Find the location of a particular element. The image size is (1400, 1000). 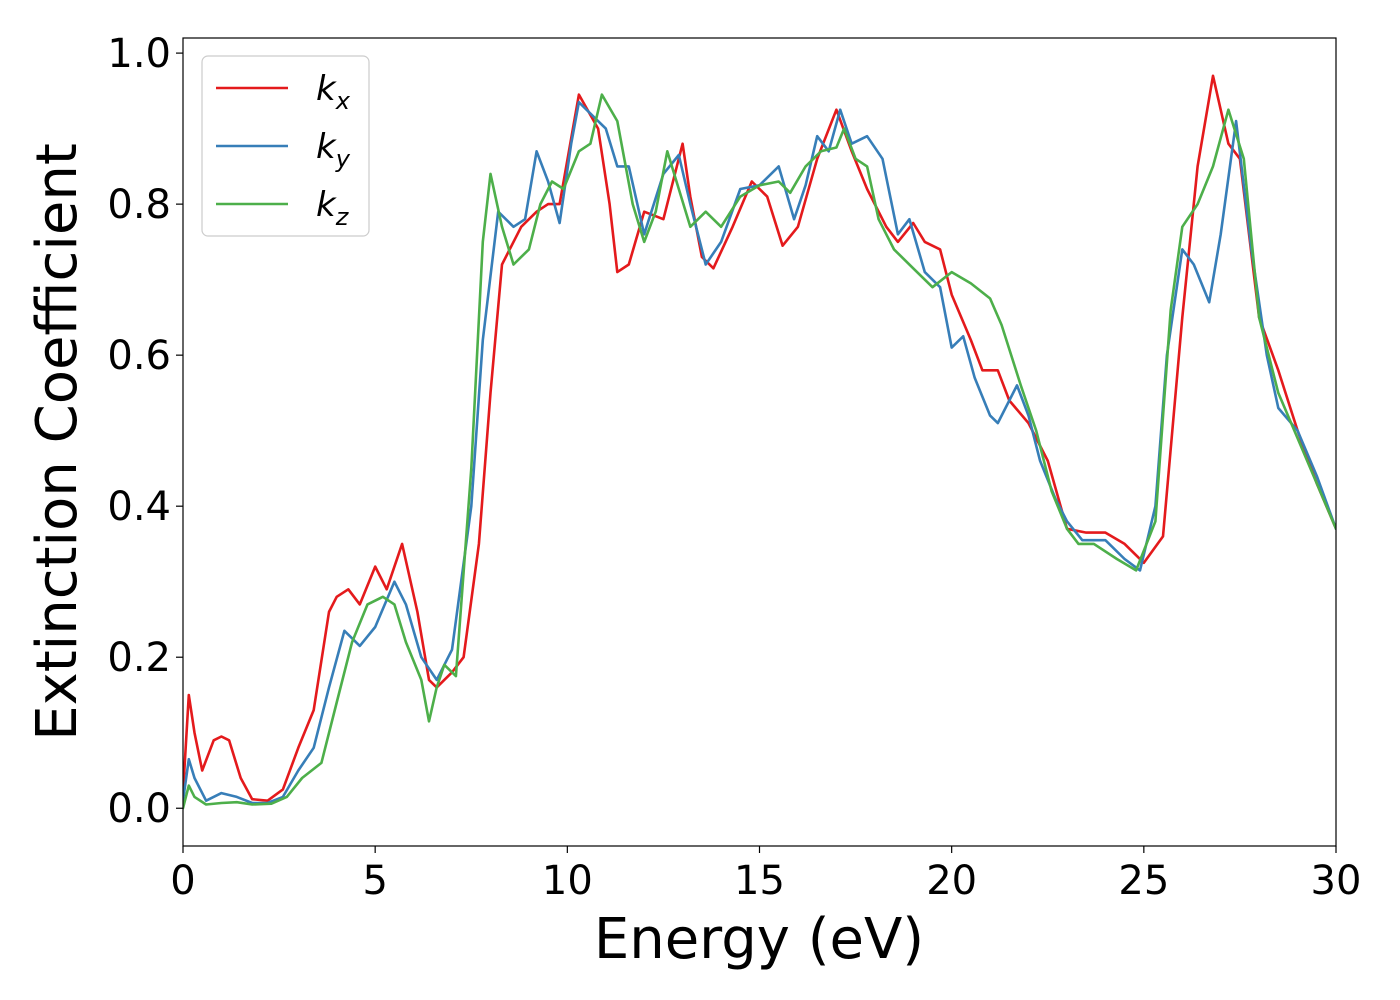

y-tick-label: 0.8 is located at coordinates (139, 205).